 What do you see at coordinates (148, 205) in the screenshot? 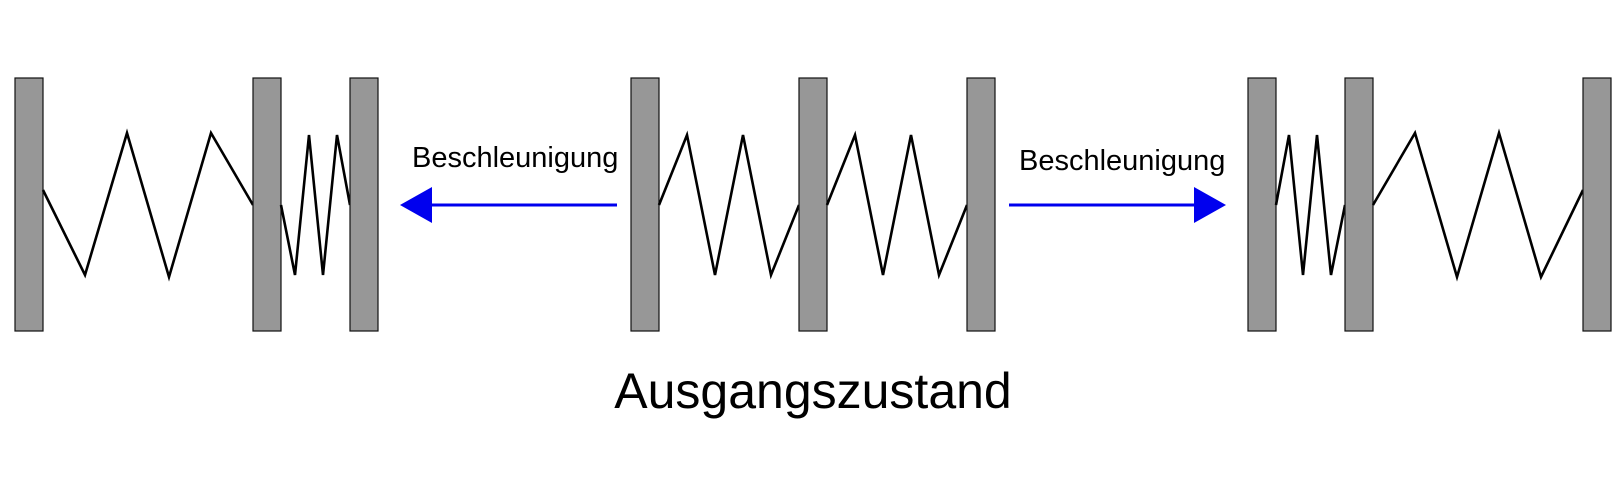
I see `left-spring-1-stretched` at bounding box center [148, 205].